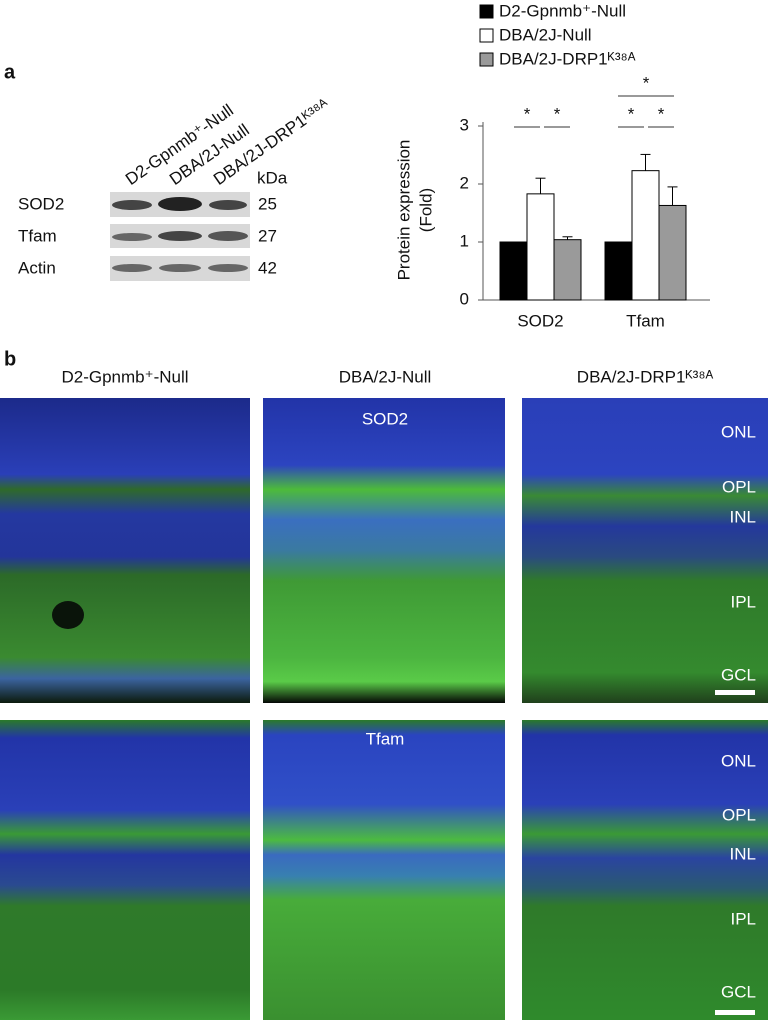 This screenshot has width=770, height=1023. I want to click on blot-unit: kDa, so click(272, 177).